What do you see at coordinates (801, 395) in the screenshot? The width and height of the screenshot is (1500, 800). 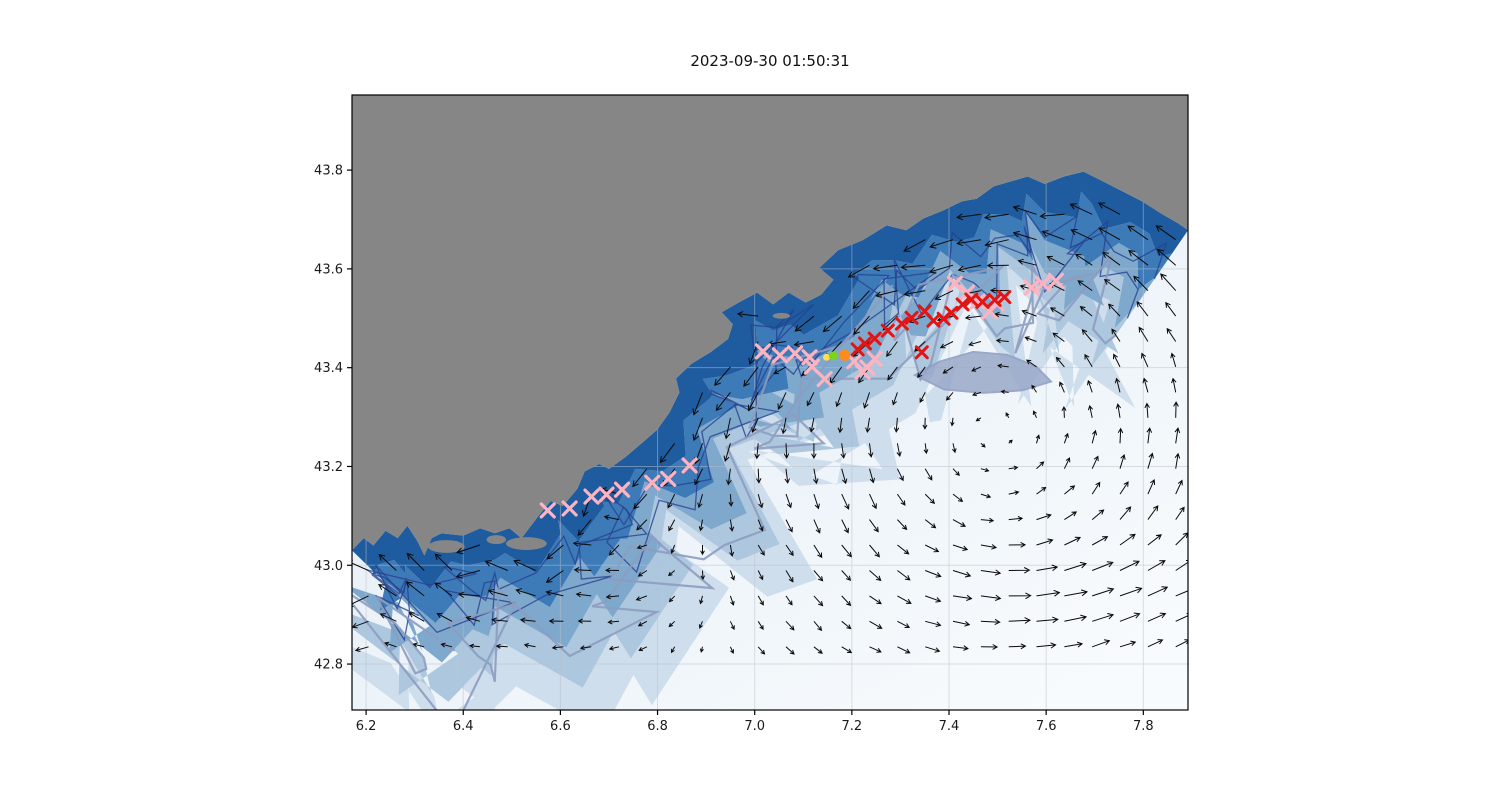 I see `observations-pink` at bounding box center [801, 395].